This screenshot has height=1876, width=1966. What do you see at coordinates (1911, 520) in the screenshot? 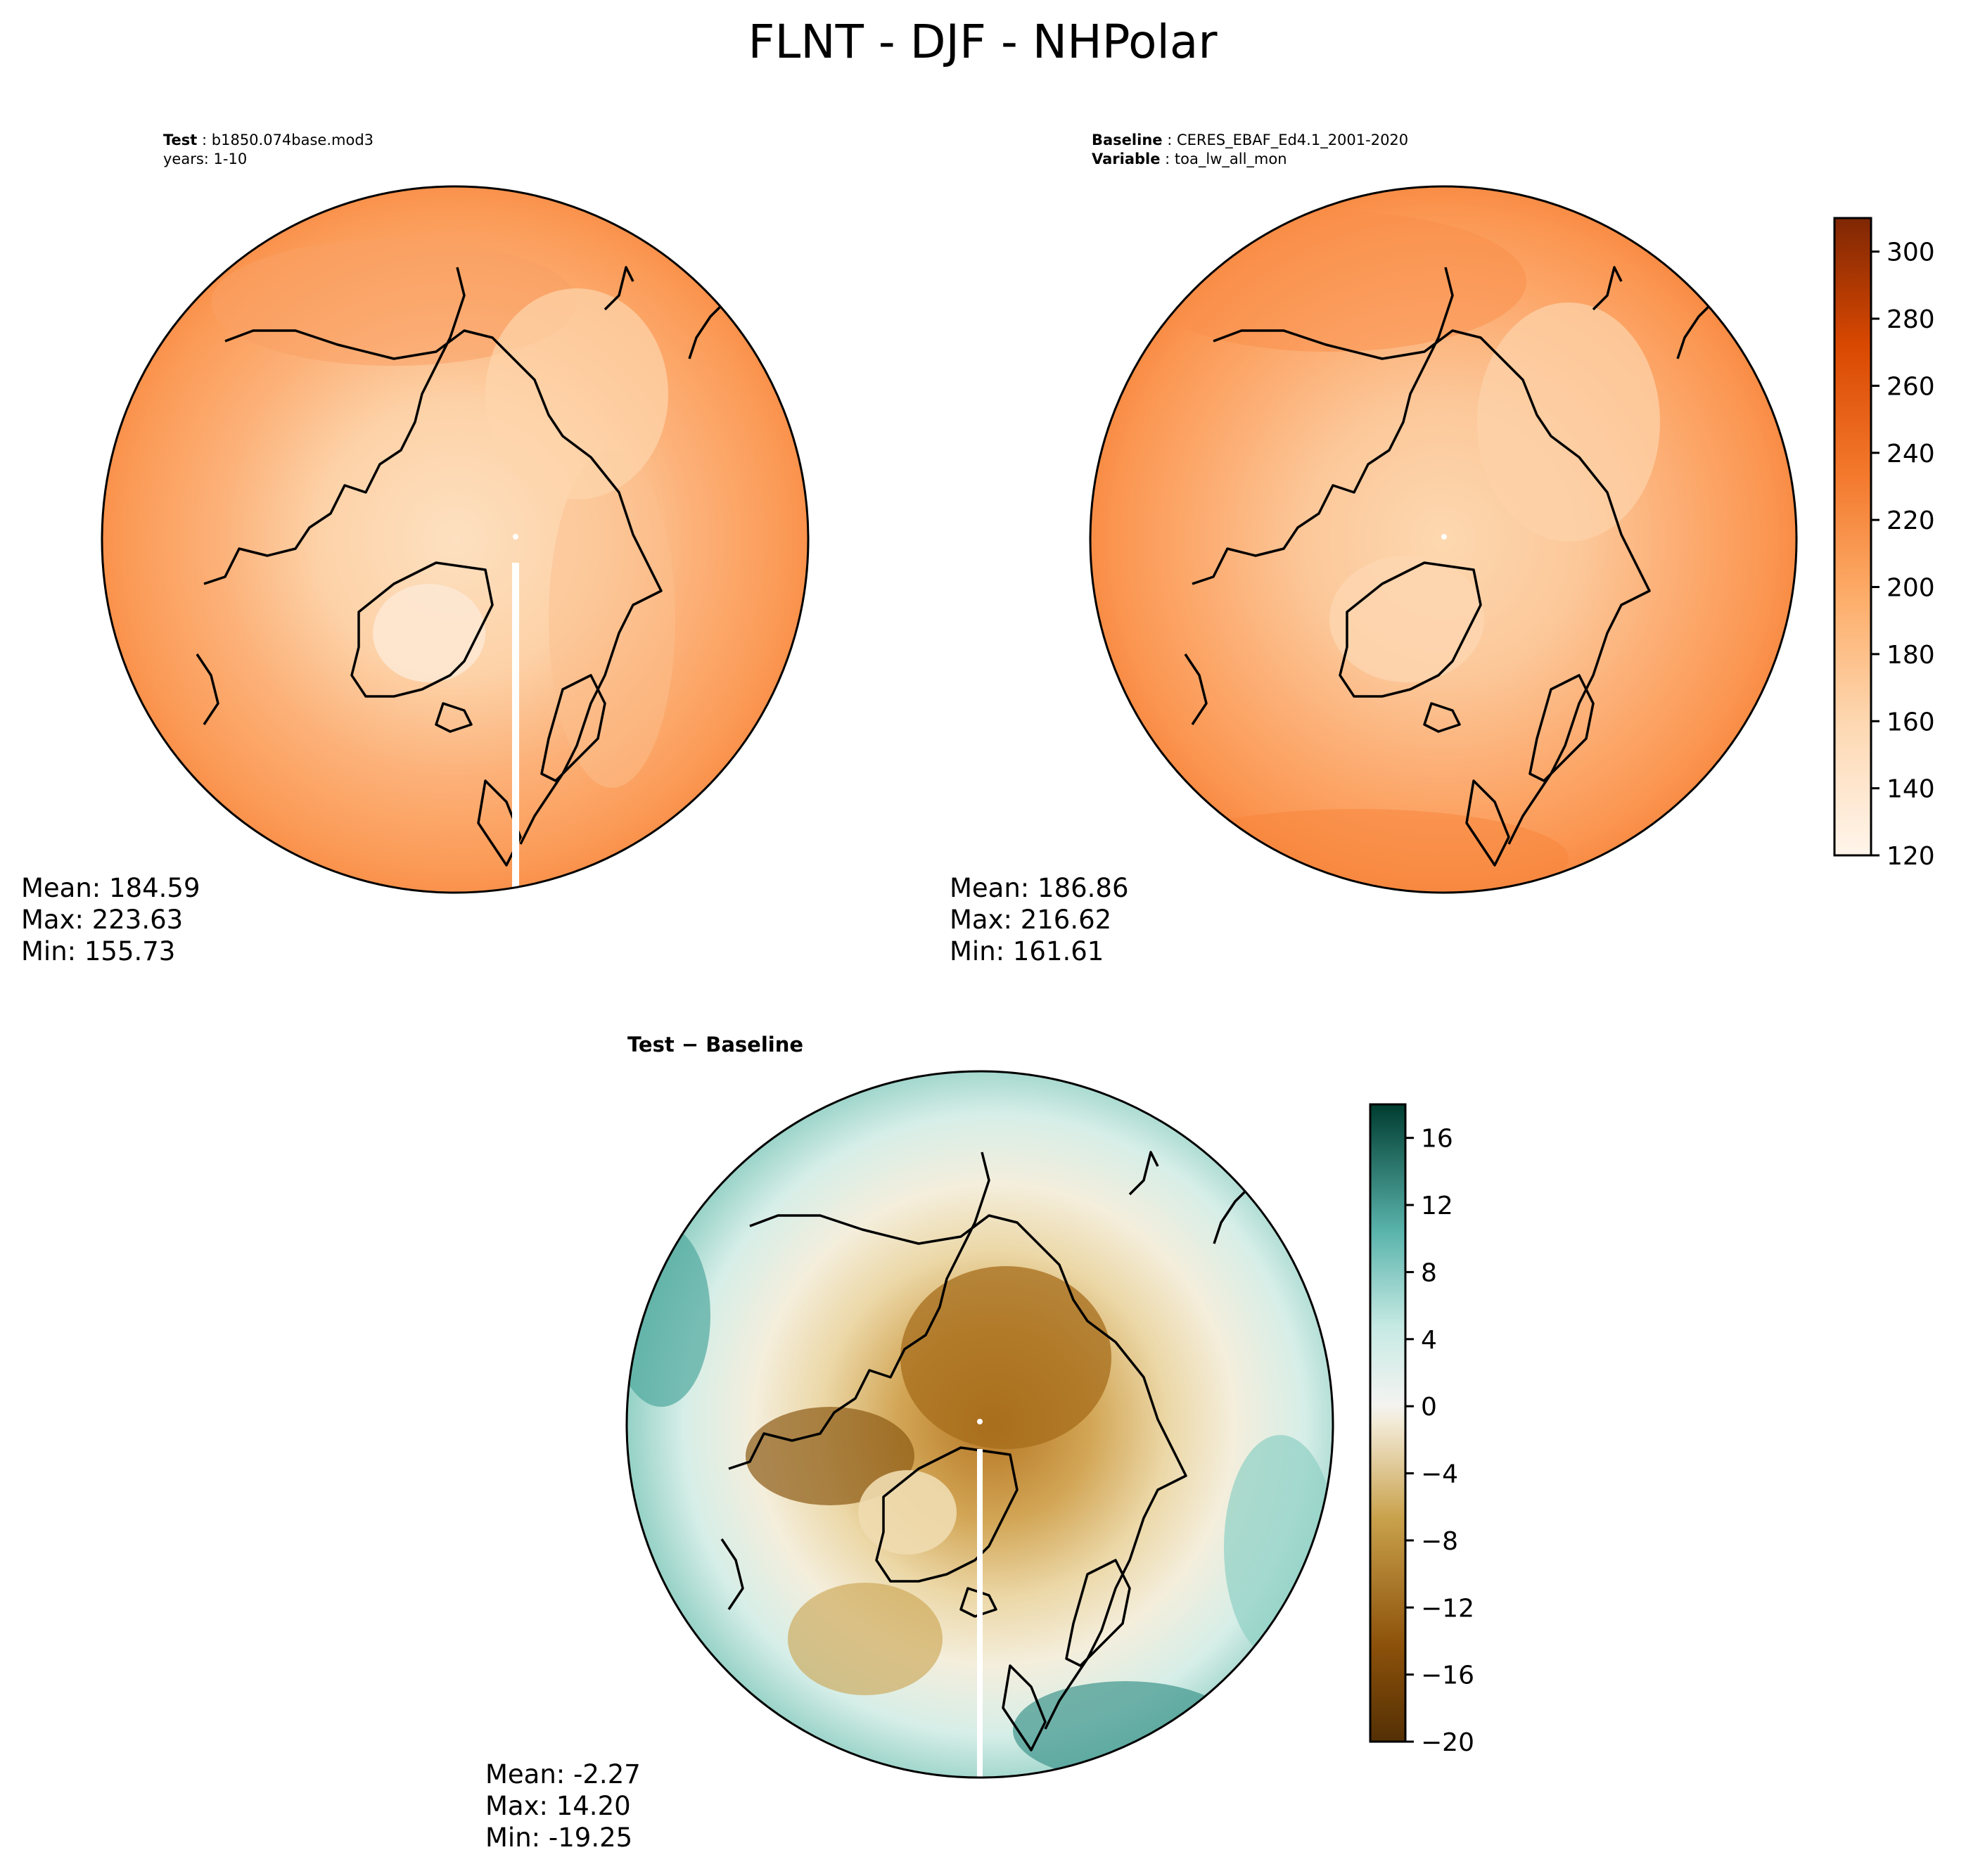
I see `baseline-colorbar-tick-label: 220` at bounding box center [1911, 520].